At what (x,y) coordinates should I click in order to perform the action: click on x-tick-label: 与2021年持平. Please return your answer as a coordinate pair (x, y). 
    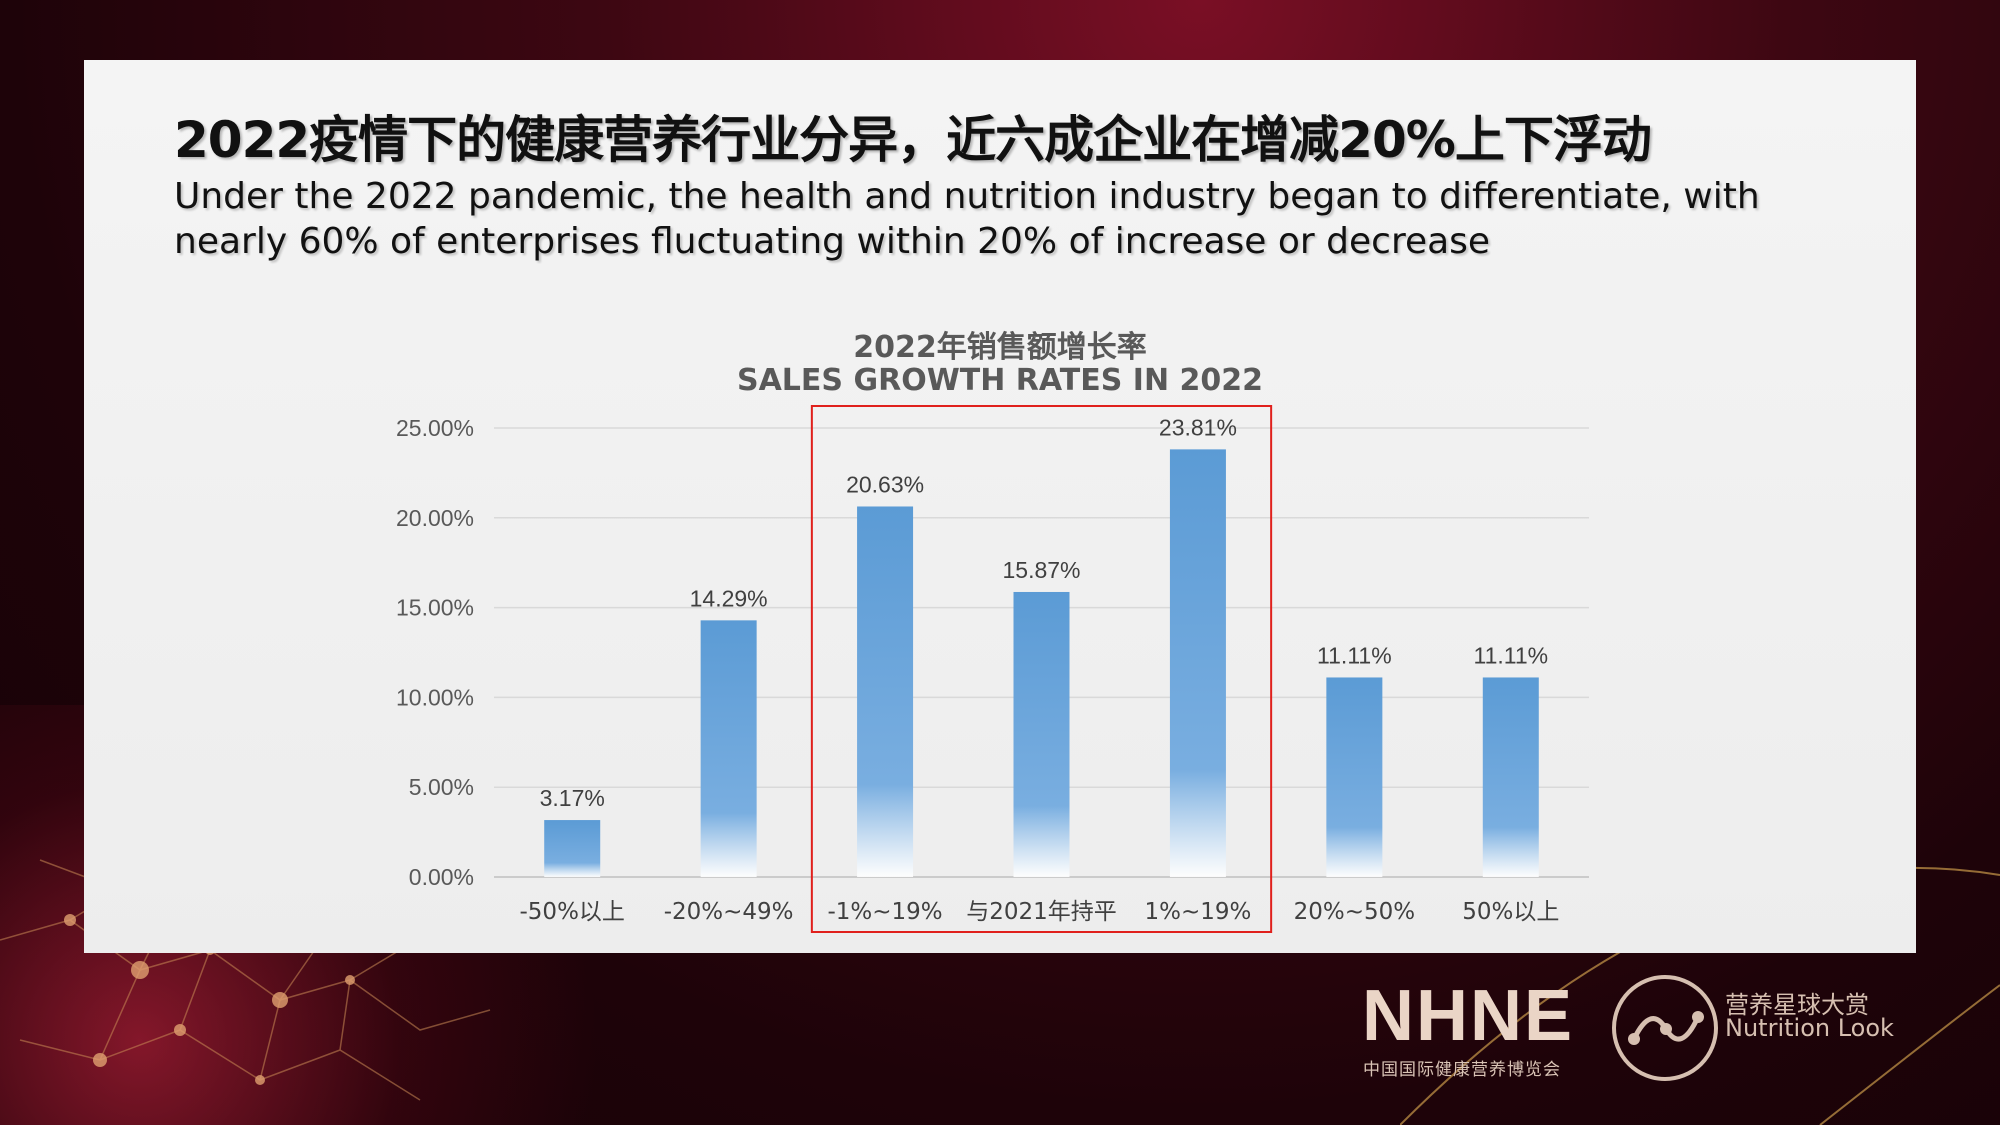
    Looking at the image, I should click on (1041, 912).